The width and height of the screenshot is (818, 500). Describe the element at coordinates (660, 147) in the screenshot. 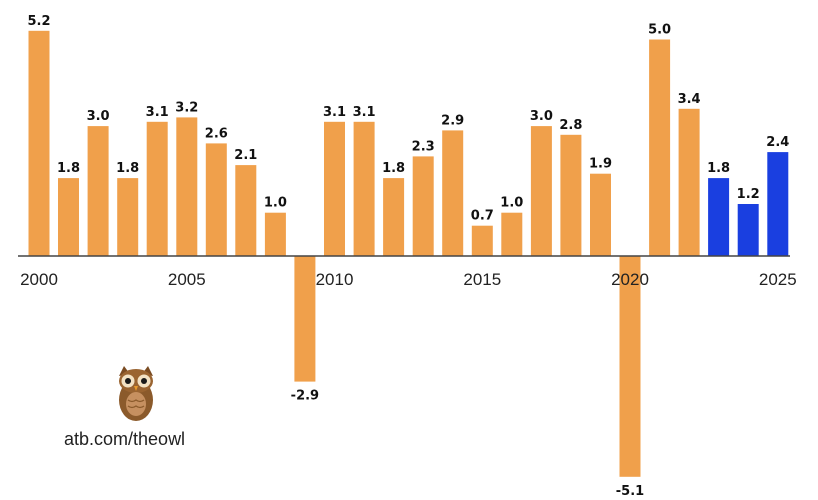

I see `bar-2021` at that location.